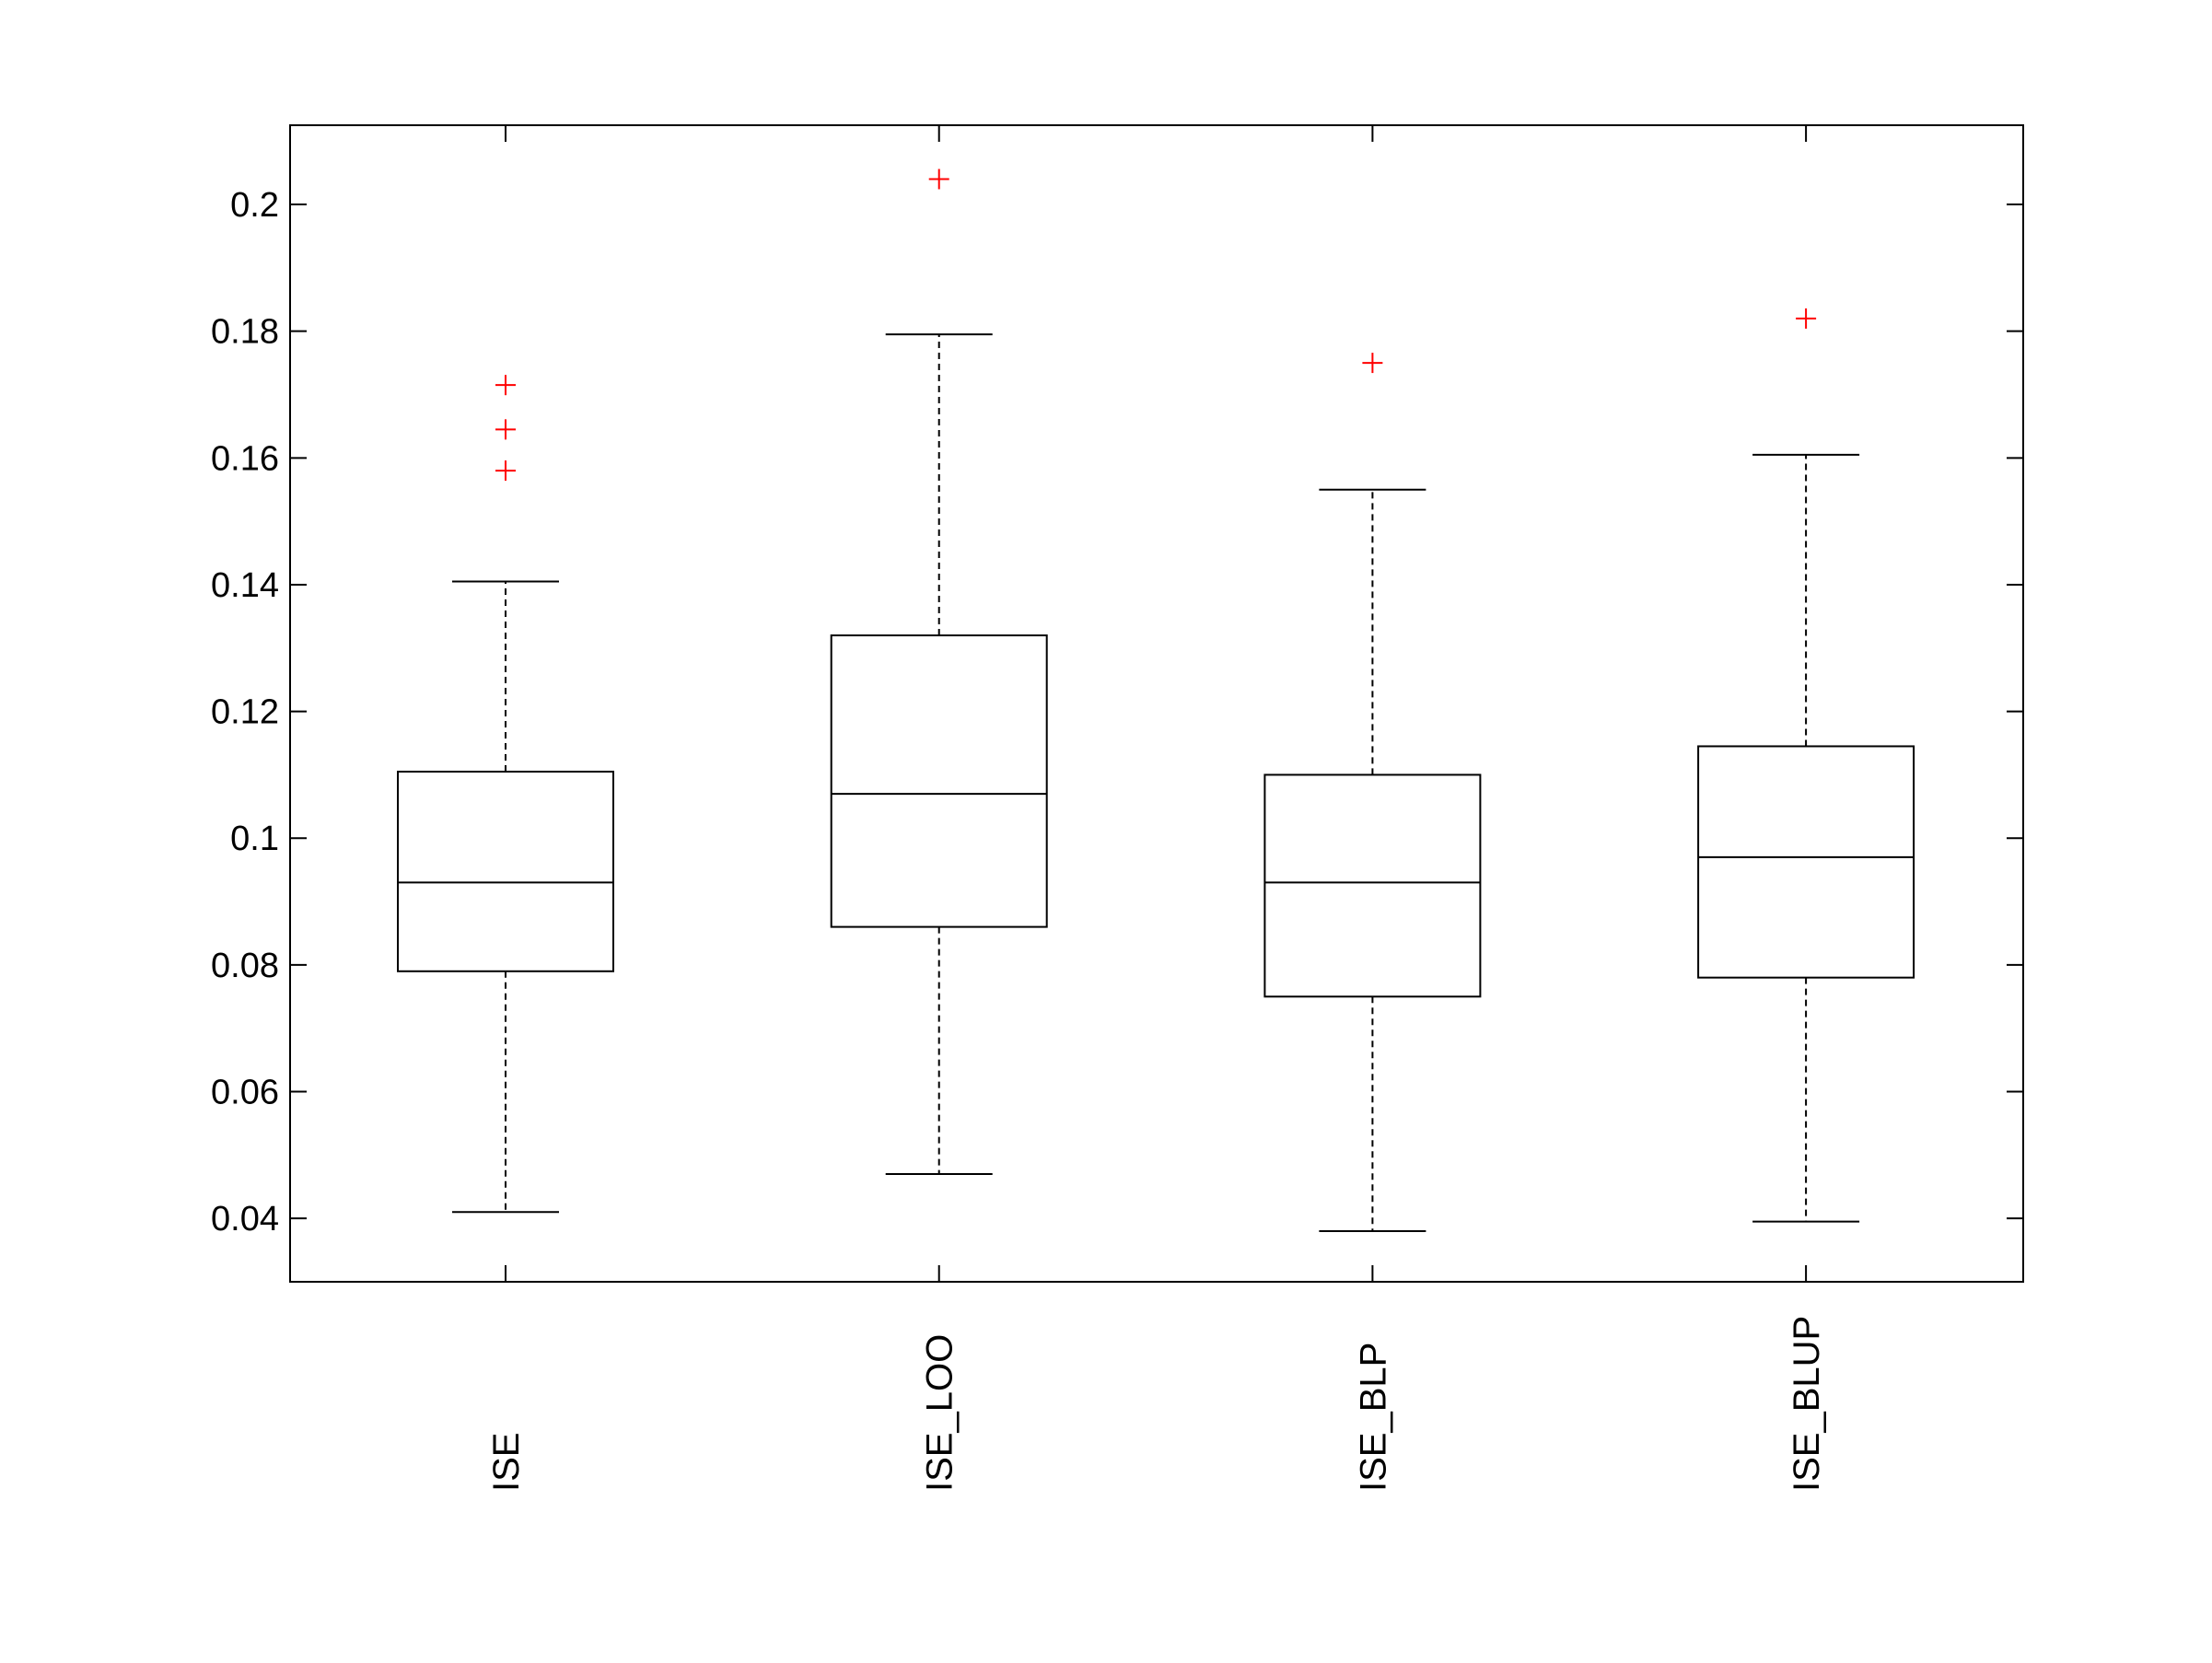  I want to click on x-category-label: ISE, so click(506, 1463).